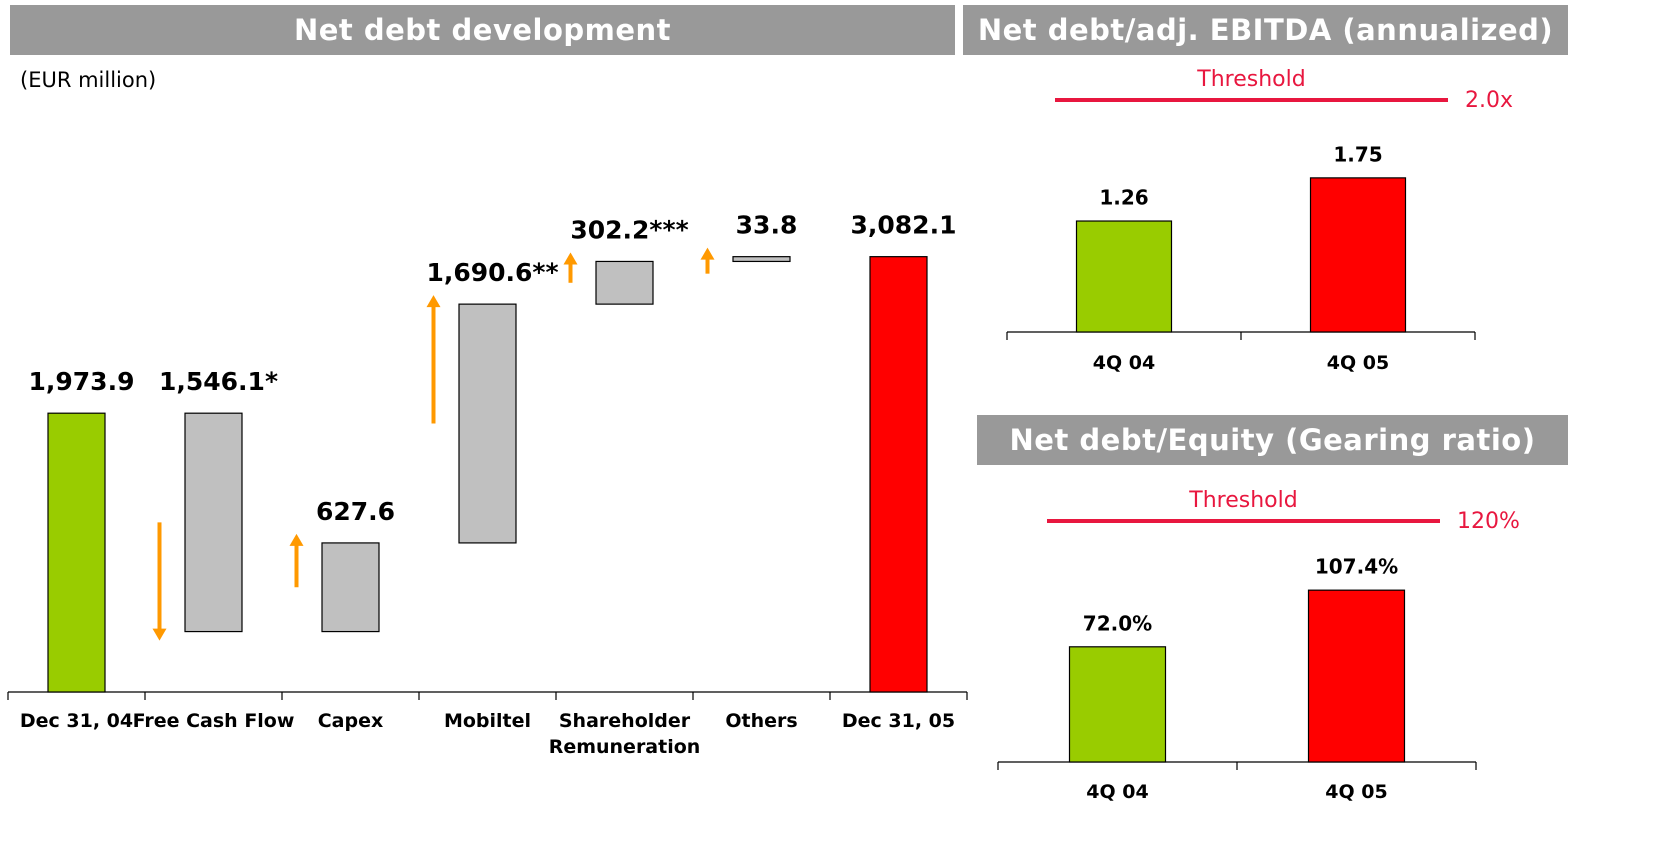  Describe the element at coordinates (76, 721) in the screenshot. I see `x-tick-label: Dec 31, 04` at that location.